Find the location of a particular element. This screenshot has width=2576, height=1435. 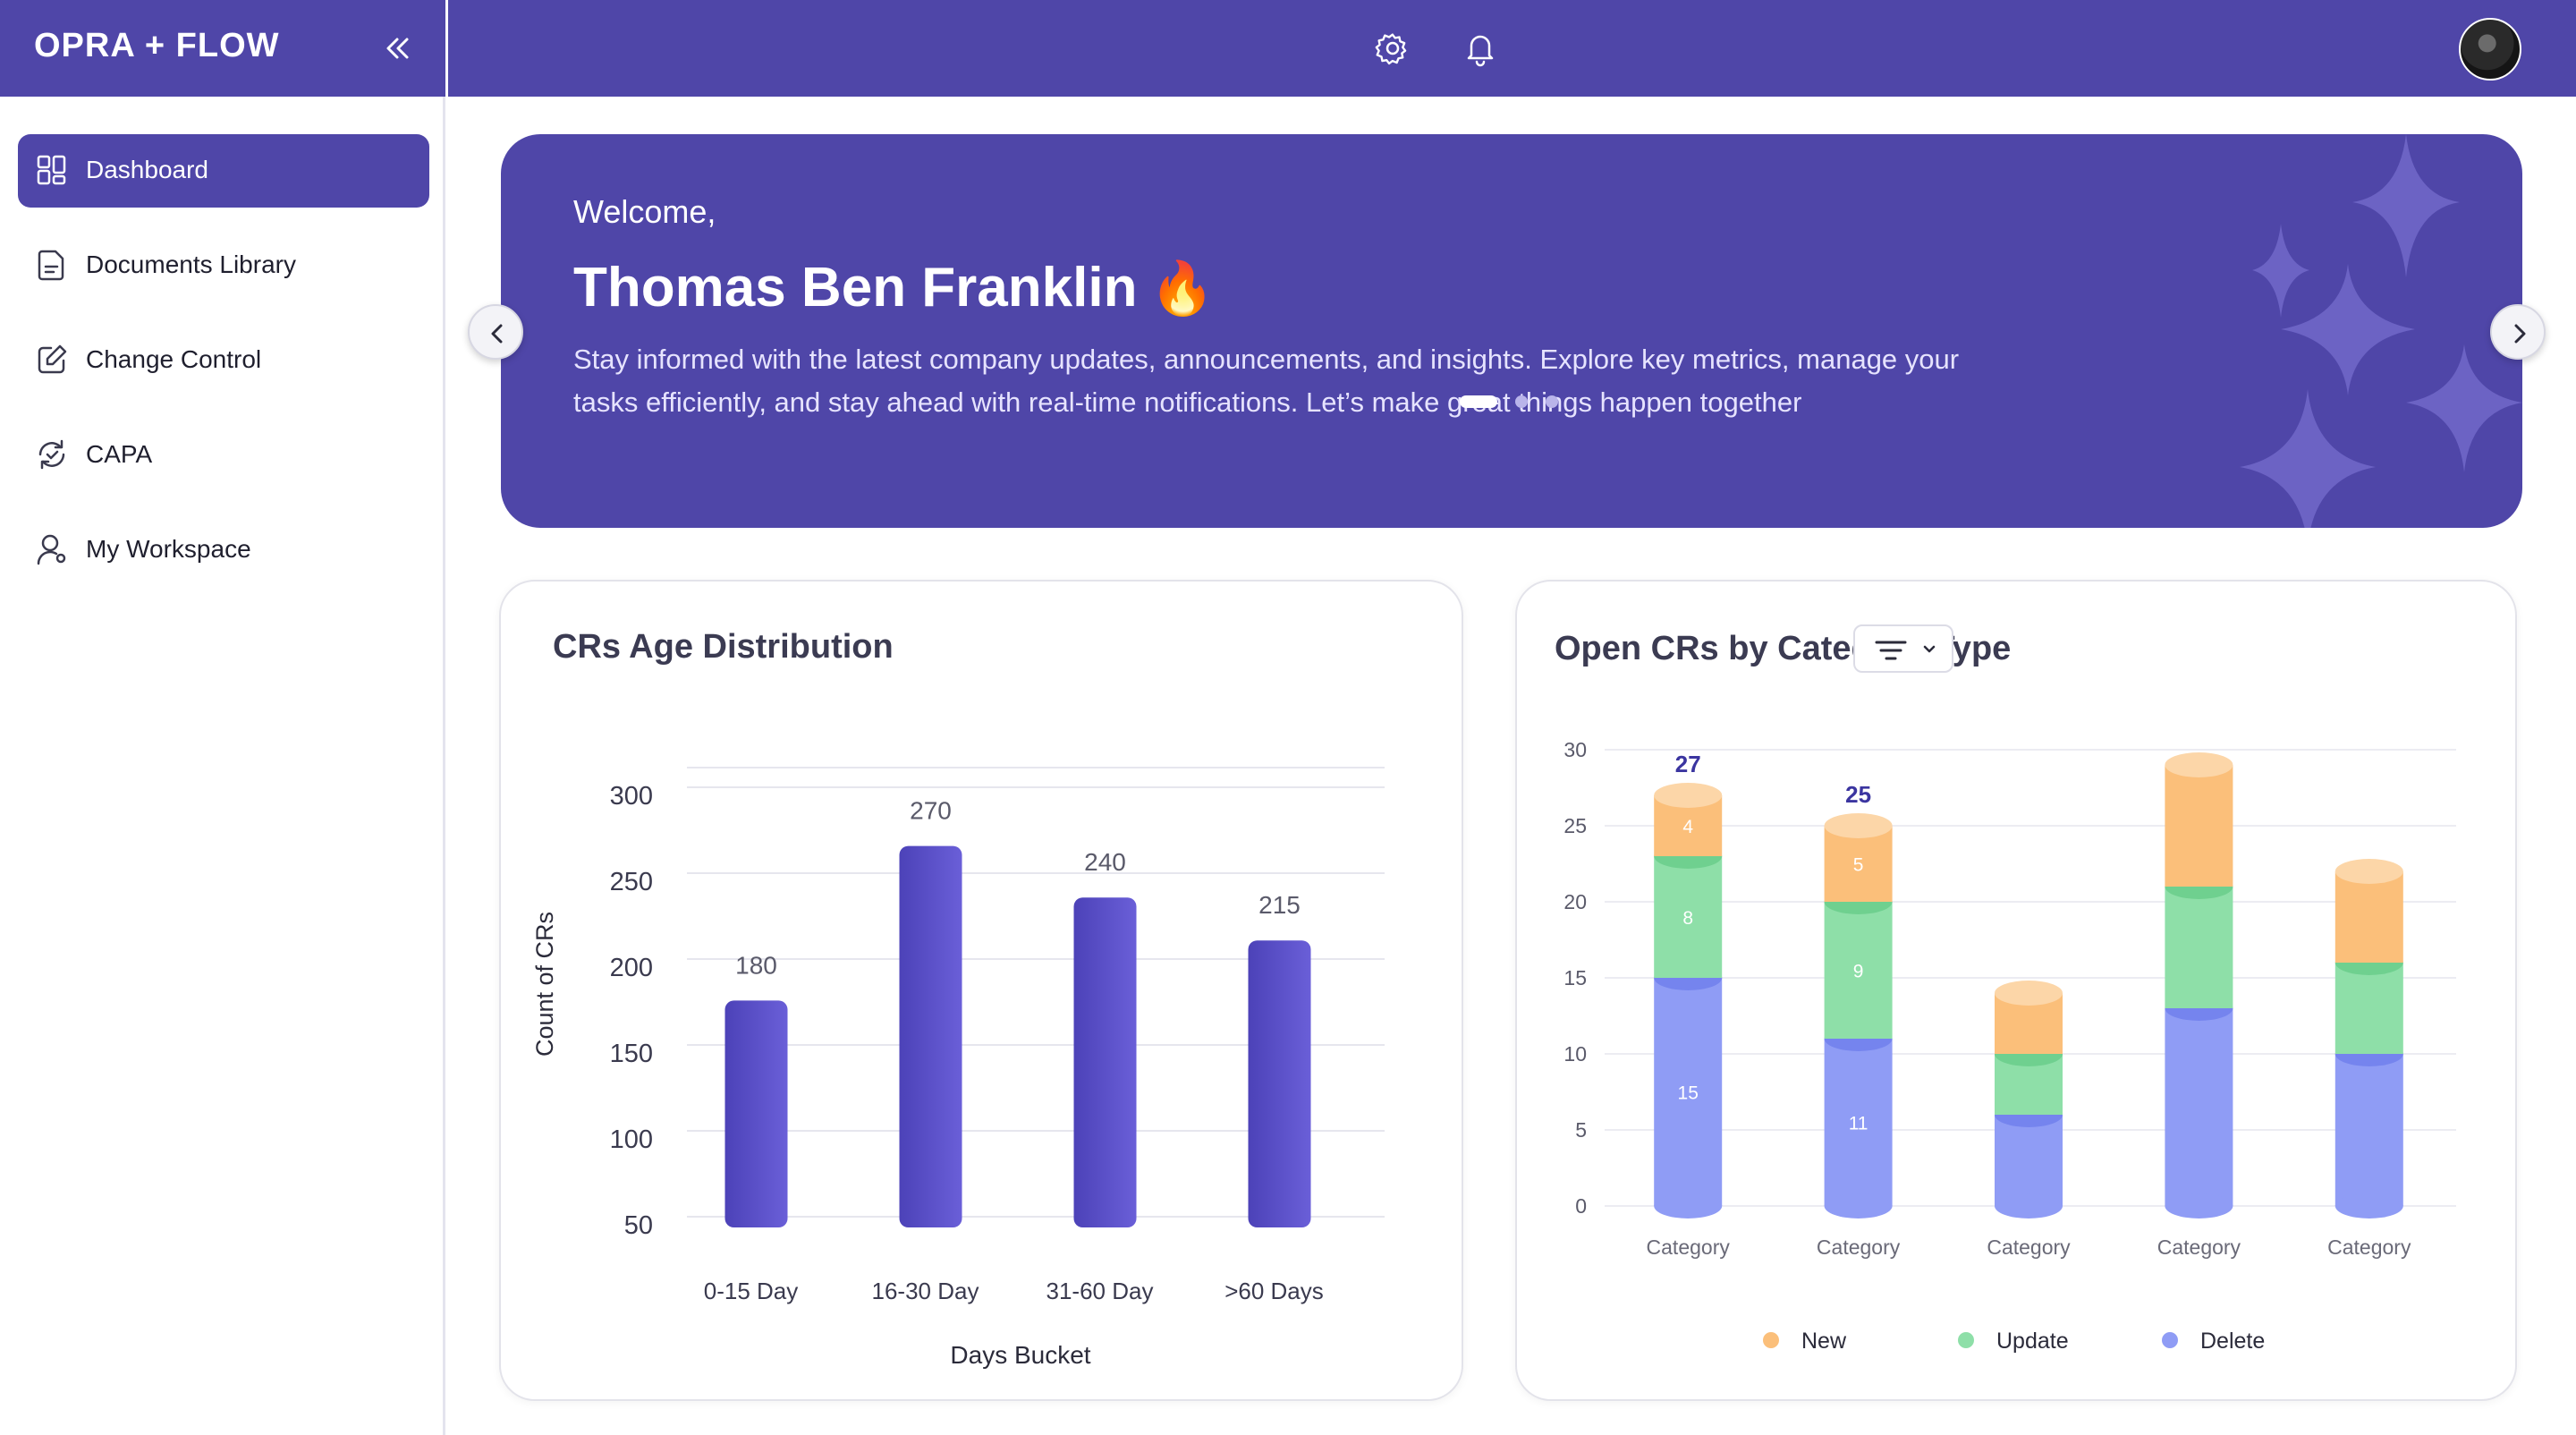

sidebar-item-change-control: Change Control is located at coordinates (223, 360).